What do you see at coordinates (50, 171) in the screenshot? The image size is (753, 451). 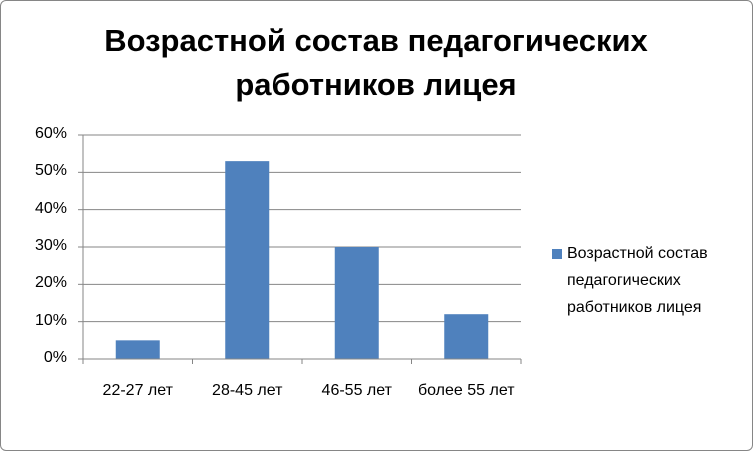 I see `y-tick-label: 50%` at bounding box center [50, 171].